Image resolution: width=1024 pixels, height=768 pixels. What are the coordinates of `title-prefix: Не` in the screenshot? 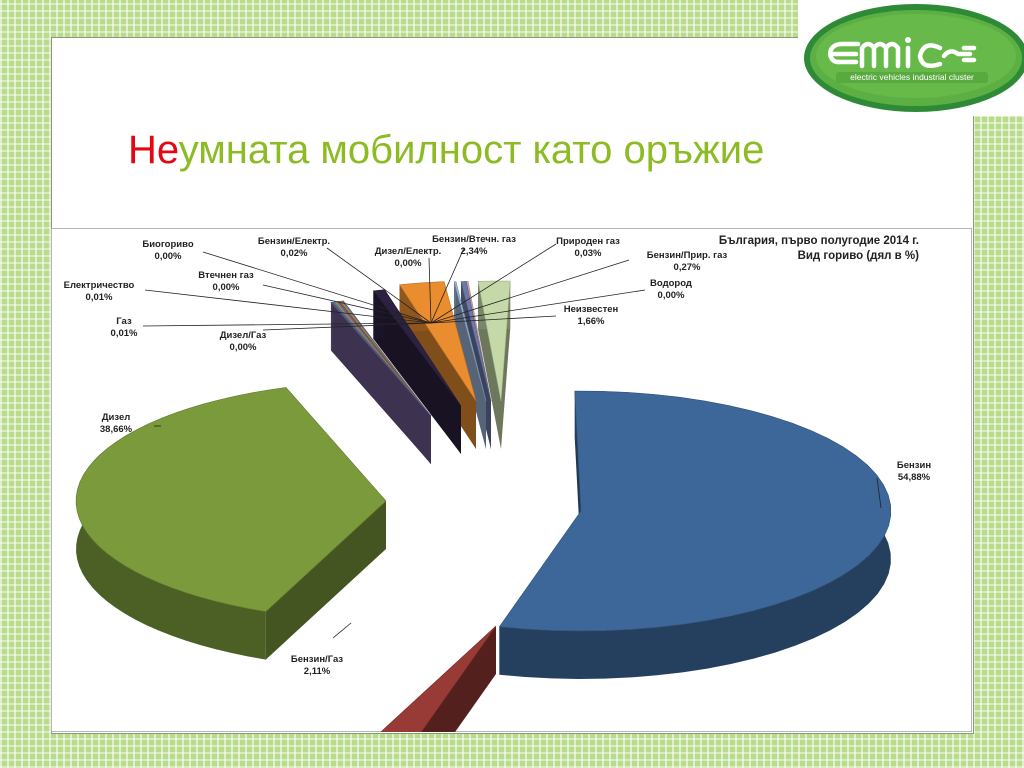 It's located at (153, 150).